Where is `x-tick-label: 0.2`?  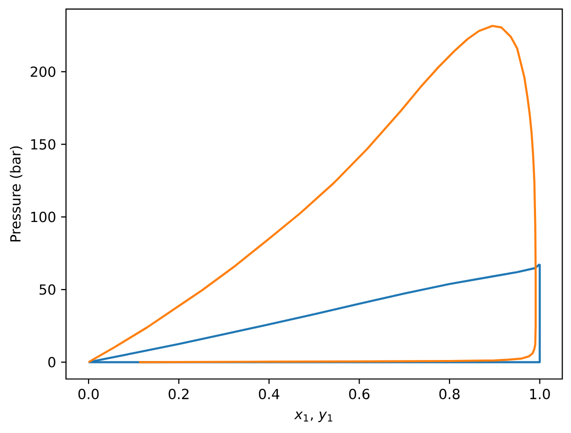
x-tick-label: 0.2 is located at coordinates (178, 394).